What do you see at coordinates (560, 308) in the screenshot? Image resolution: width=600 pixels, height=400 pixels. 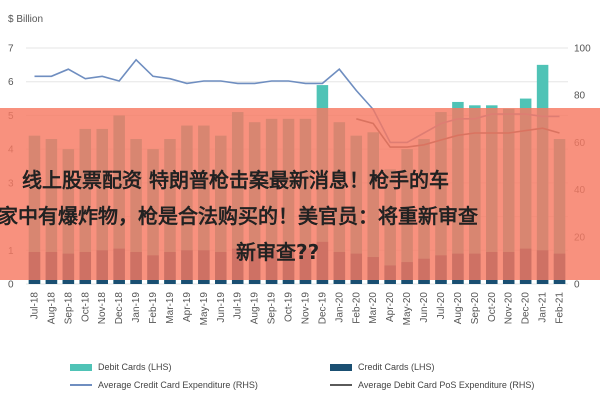 I see `x-tick-label: Feb-21` at bounding box center [560, 308].